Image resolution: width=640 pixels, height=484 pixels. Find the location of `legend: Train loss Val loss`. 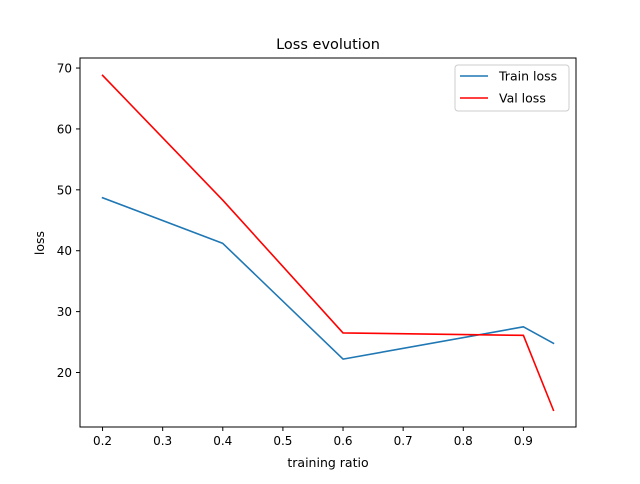

legend: Train loss Val loss is located at coordinates (512, 88).